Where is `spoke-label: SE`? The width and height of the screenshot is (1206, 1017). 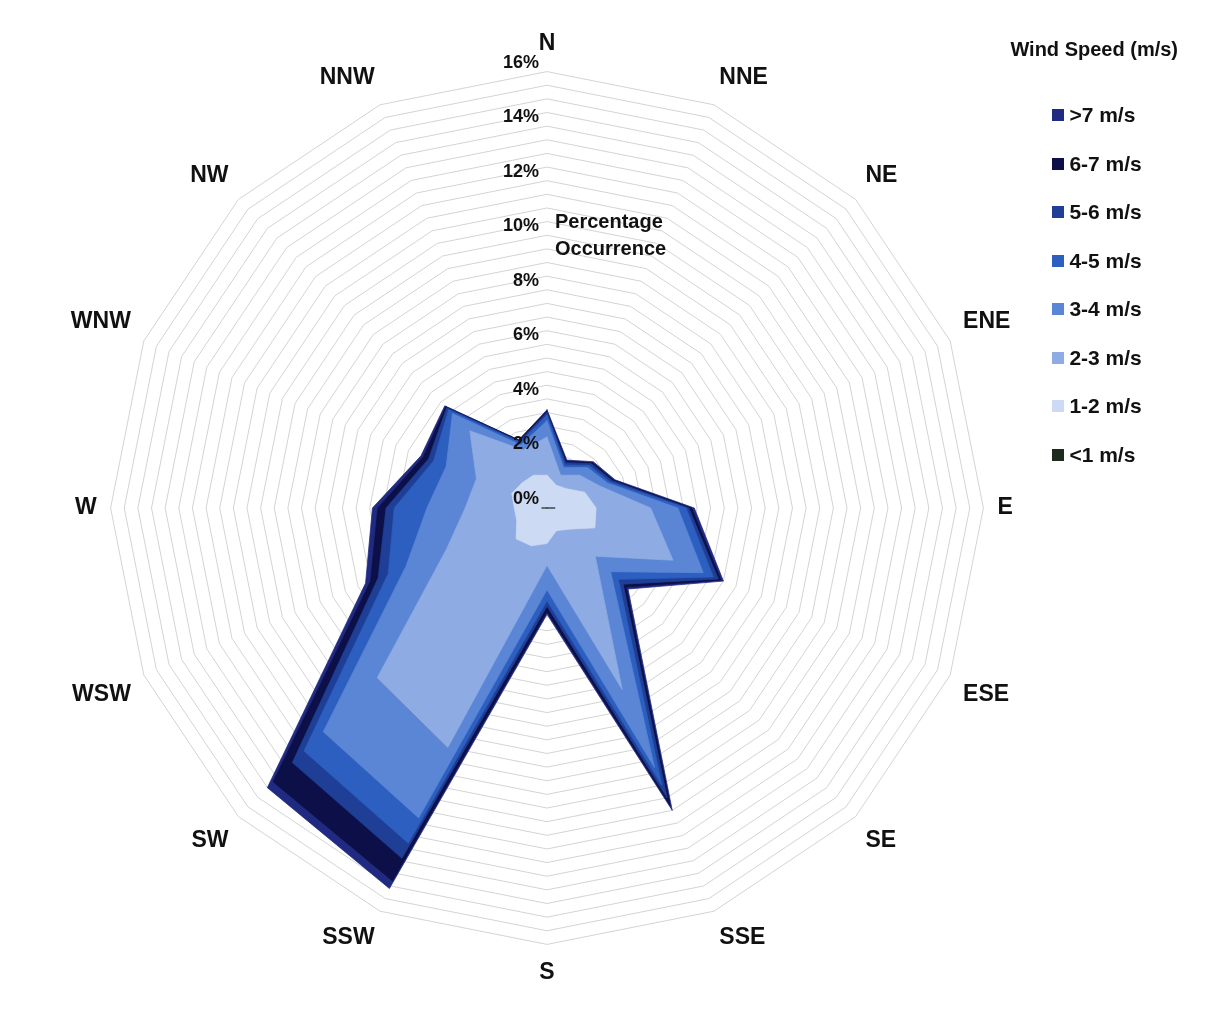
spoke-label: SE is located at coordinates (881, 838).